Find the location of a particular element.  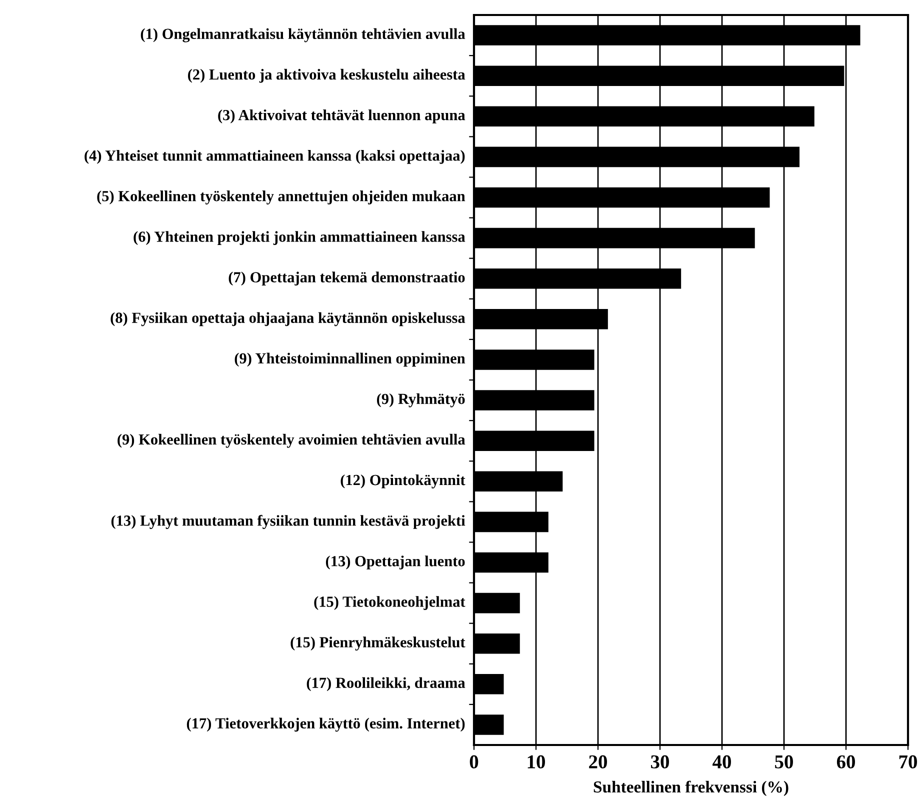

x-tick-label: 30 is located at coordinates (660, 761).